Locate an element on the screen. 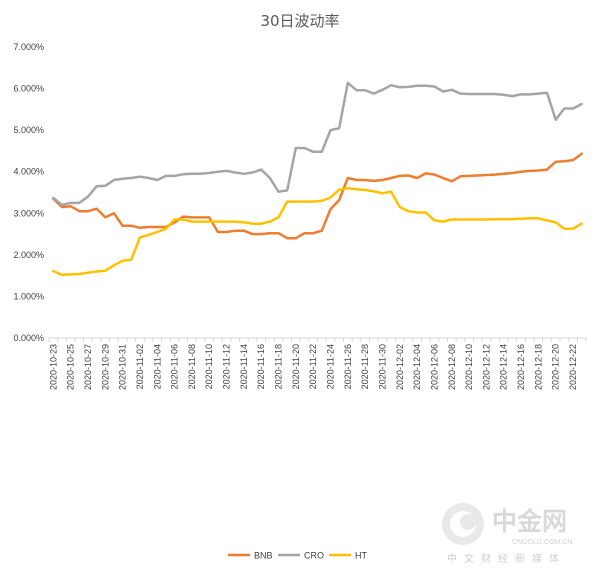 The image size is (600, 576). x-tick-label: 2020-12-04 is located at coordinates (417, 367).